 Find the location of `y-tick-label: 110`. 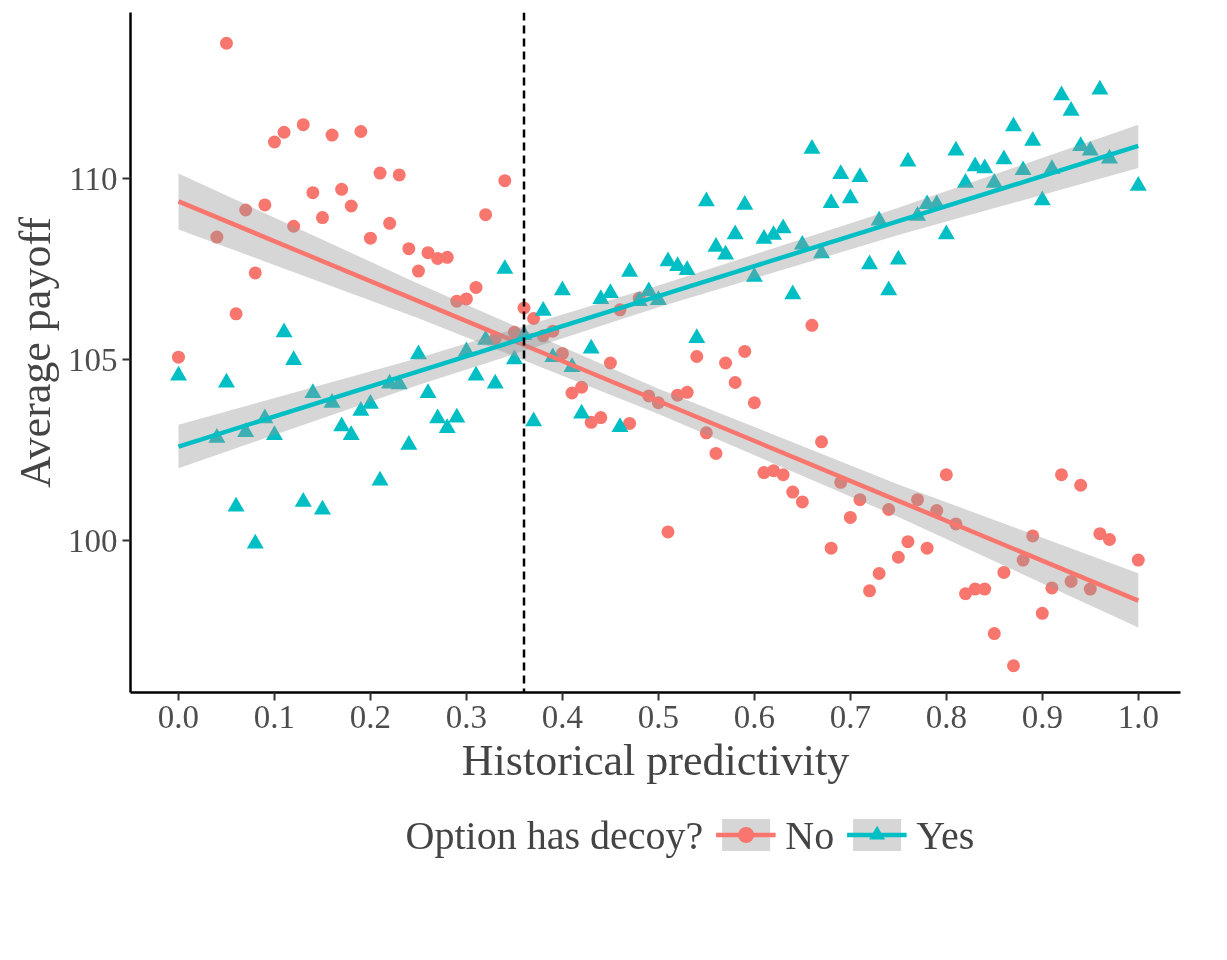

y-tick-label: 110 is located at coordinates (93, 178).